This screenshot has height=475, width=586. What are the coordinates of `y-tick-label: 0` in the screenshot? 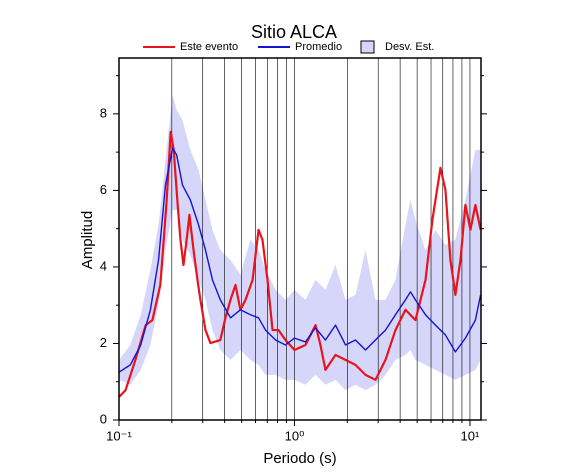 It's located at (103, 418).